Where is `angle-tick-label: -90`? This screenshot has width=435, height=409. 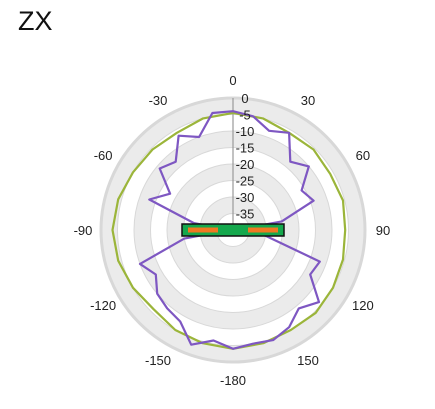
angle-tick-label: -90 is located at coordinates (83, 230).